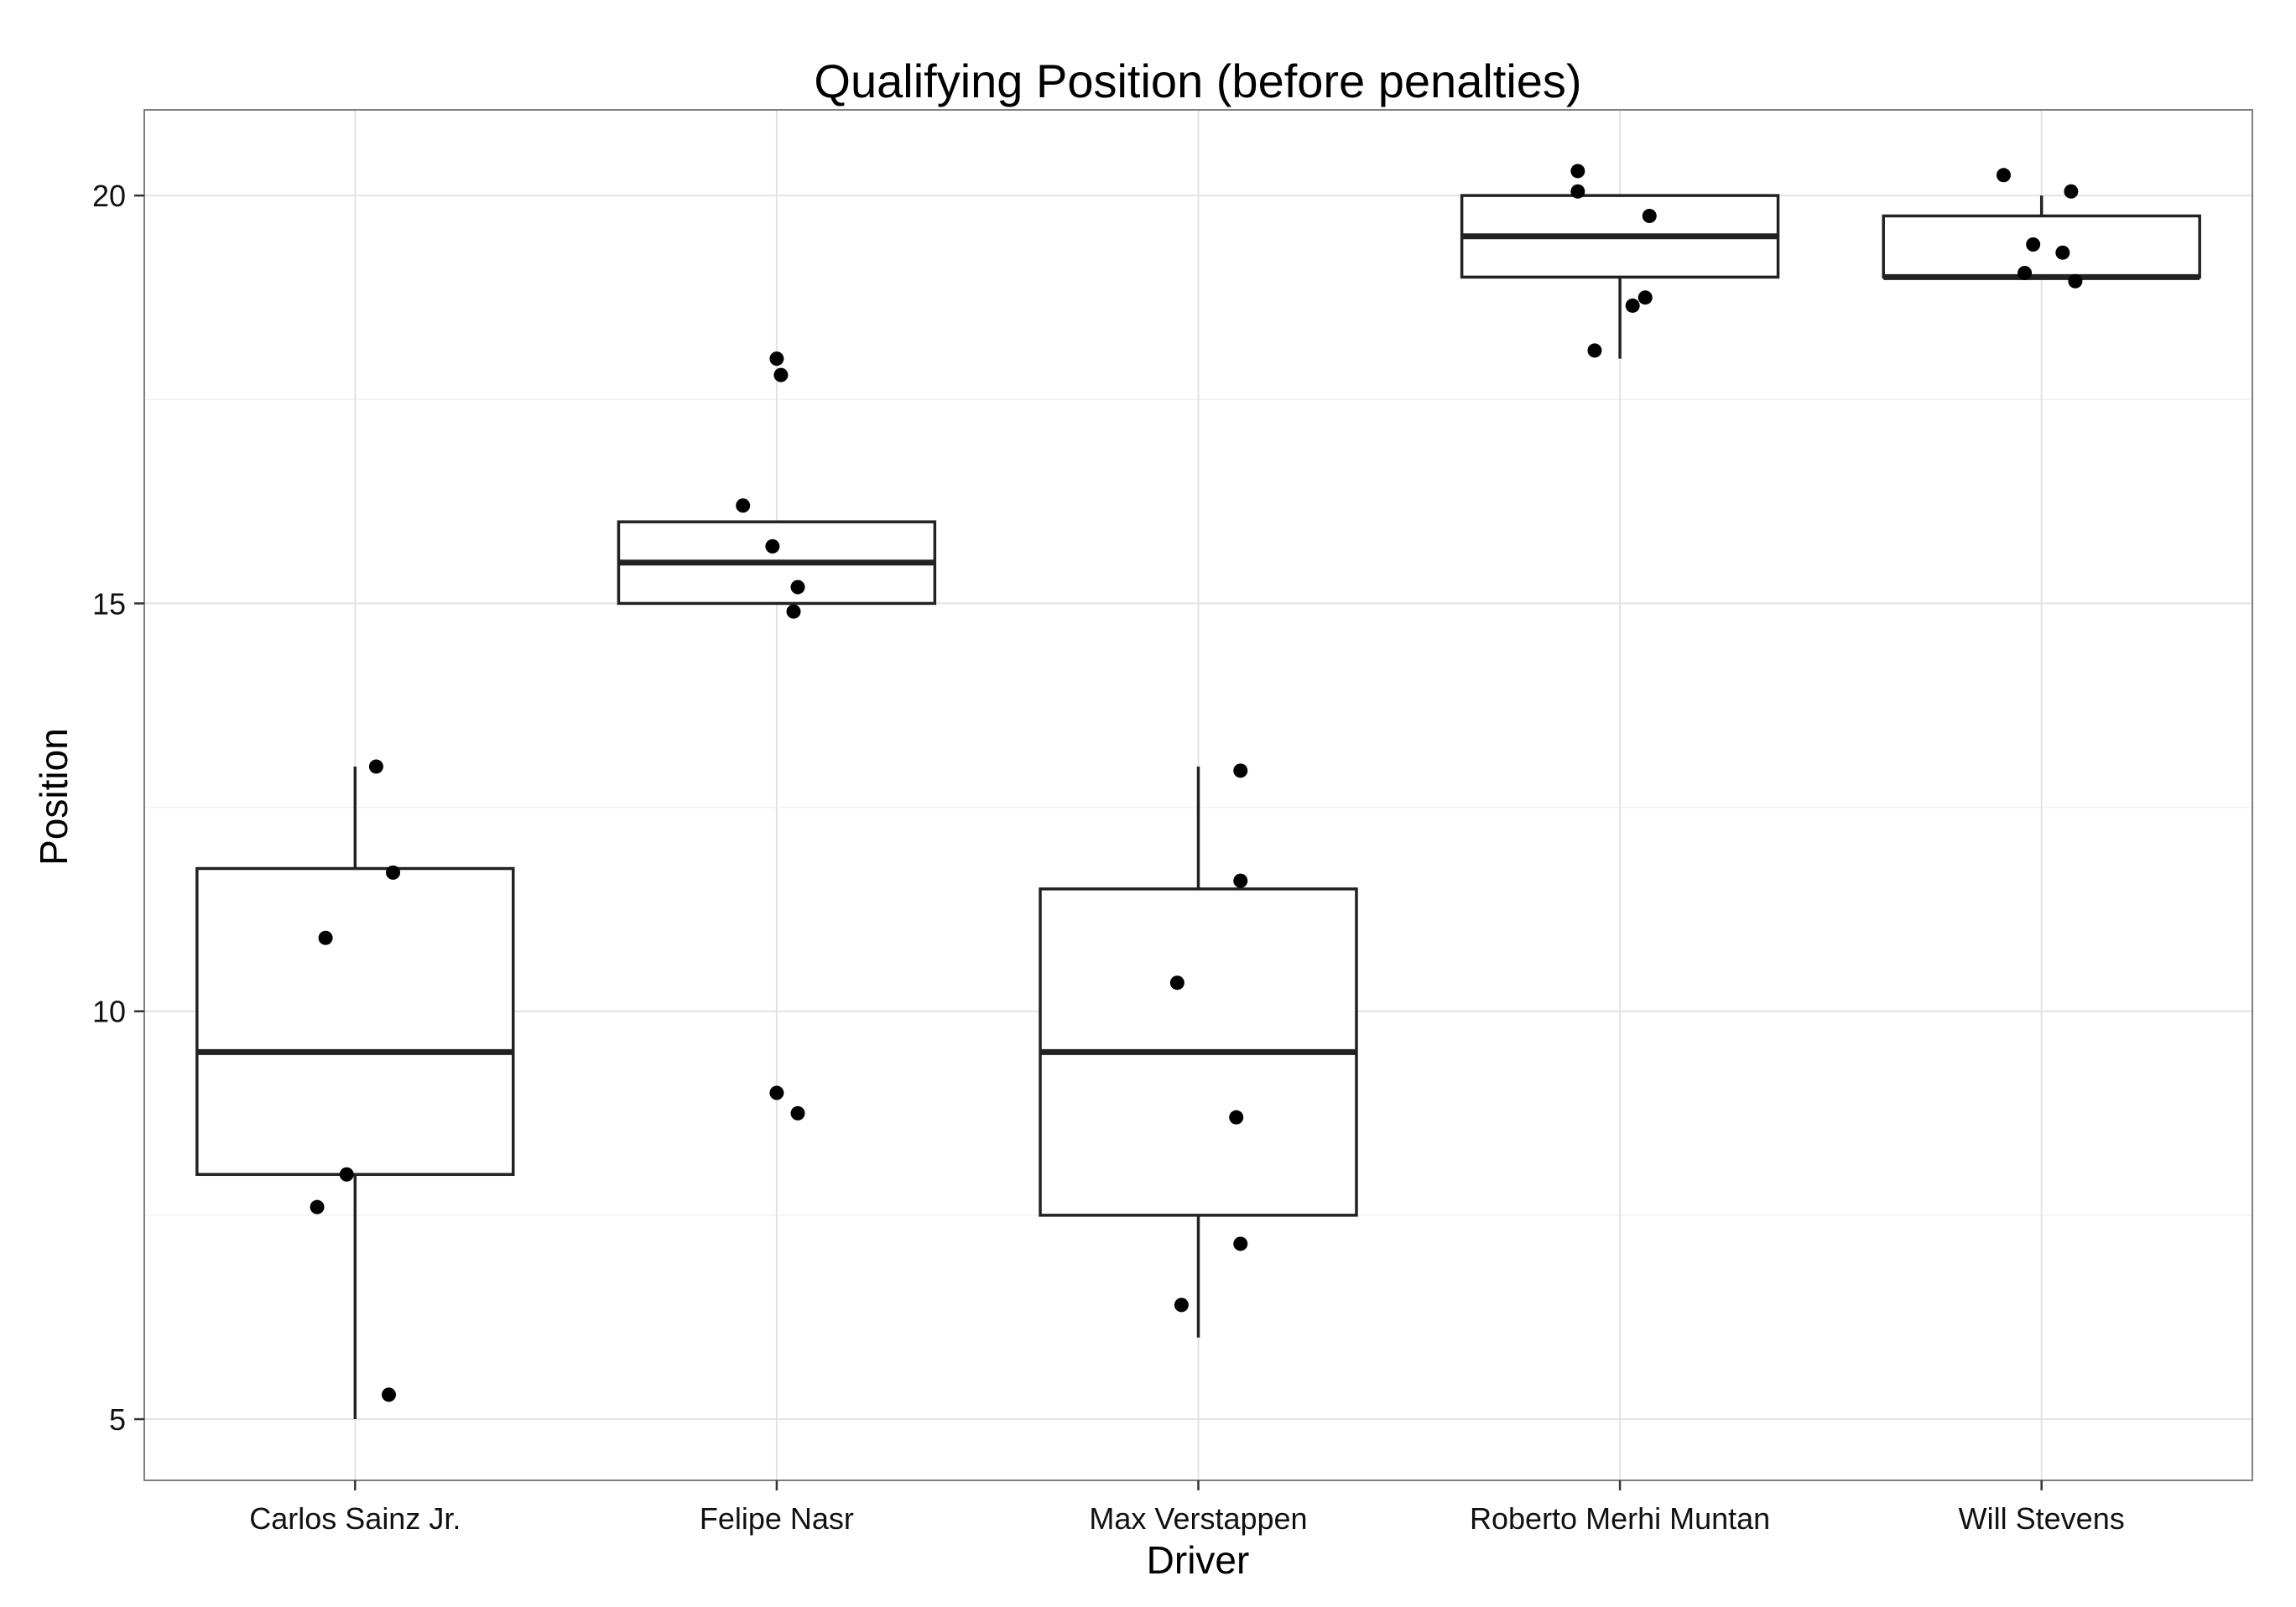 The image size is (2296, 1607). Describe the element at coordinates (2042, 1518) in the screenshot. I see `x-tick-label: Will Stevens` at that location.